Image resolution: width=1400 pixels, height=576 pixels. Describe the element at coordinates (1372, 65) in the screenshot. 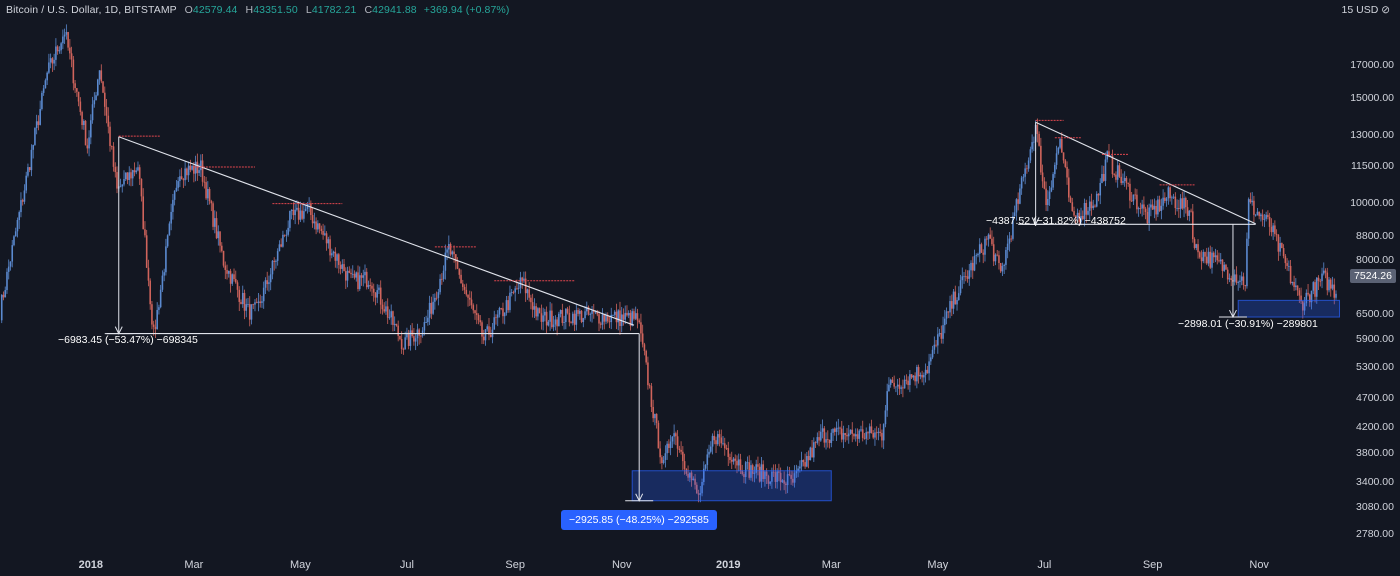

I see `y-tick-label: 17000.00` at that location.